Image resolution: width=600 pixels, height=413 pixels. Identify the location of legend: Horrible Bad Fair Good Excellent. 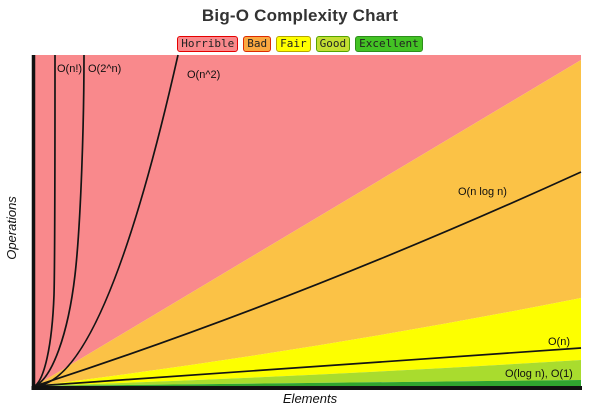
(300, 44).